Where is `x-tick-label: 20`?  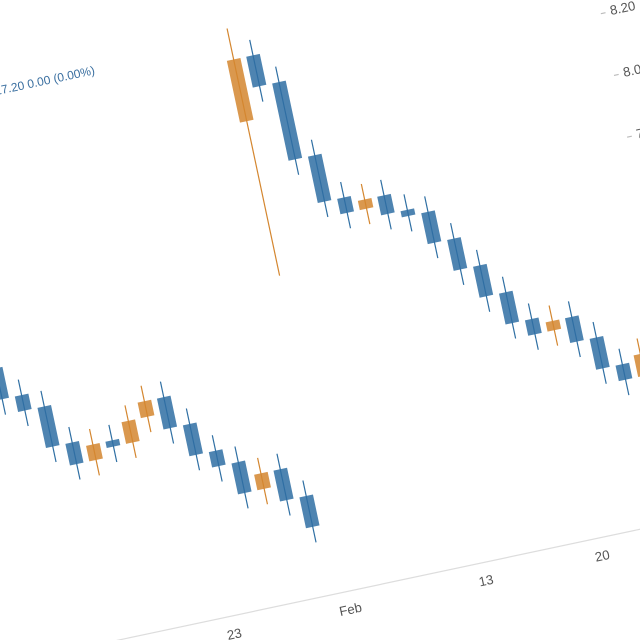
x-tick-label: 20 is located at coordinates (602, 556).